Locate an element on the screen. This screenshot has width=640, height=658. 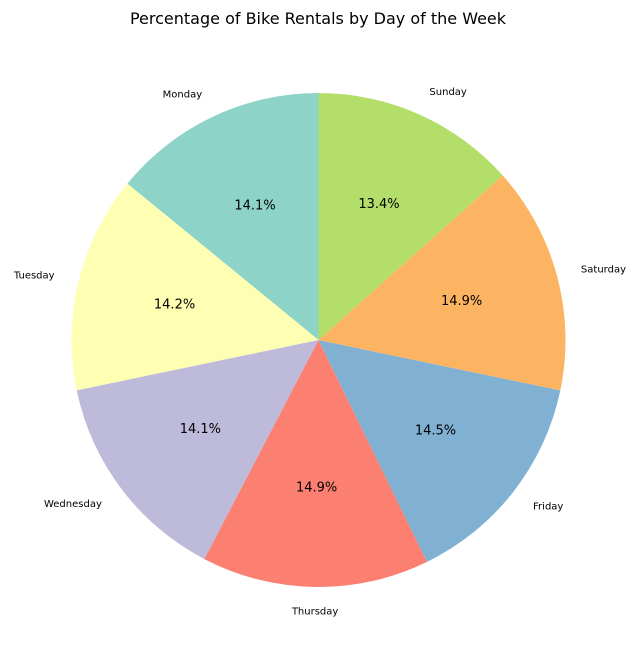
percentage-label-monday: 14.1% is located at coordinates (254, 206).